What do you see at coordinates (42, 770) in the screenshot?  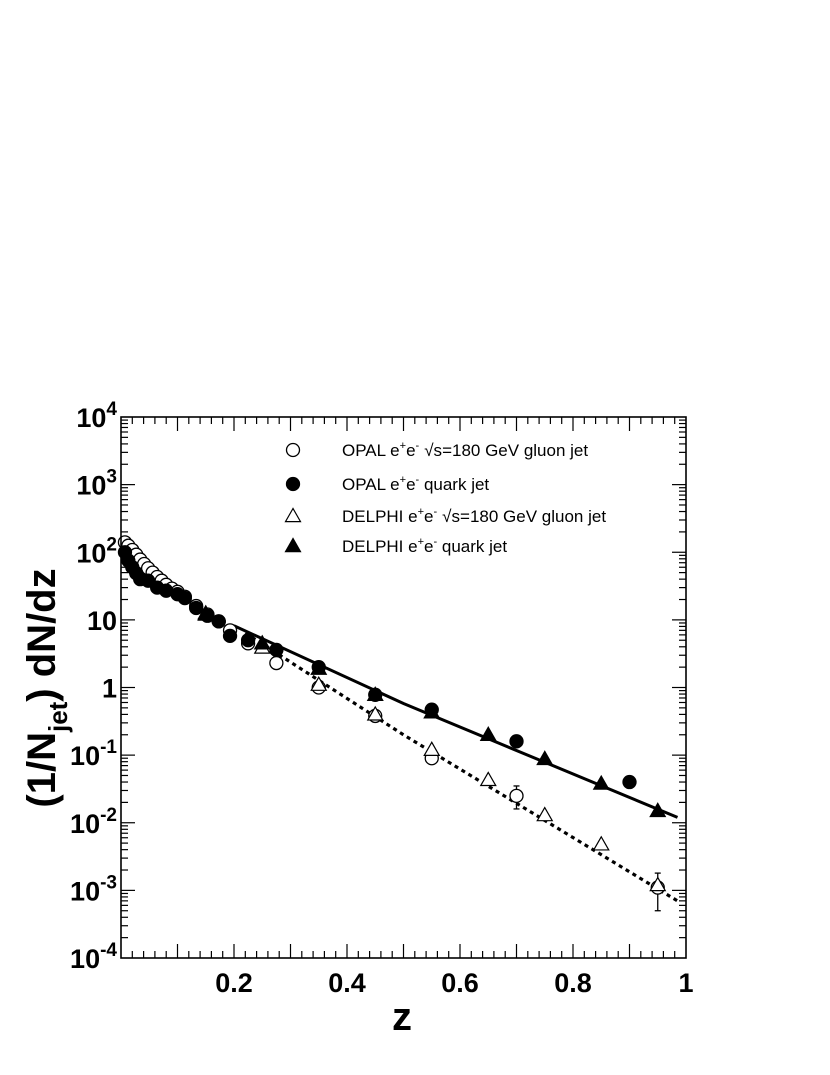 I see `y-axis-title-part1: (1/N` at bounding box center [42, 770].